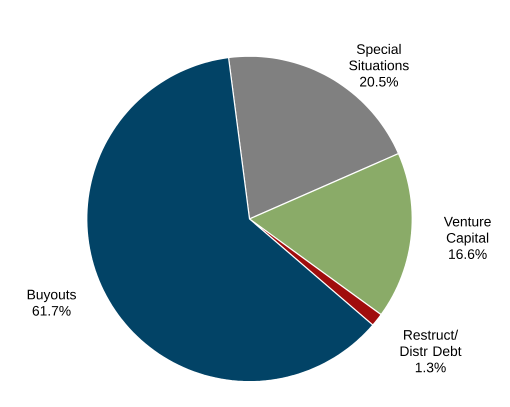  What do you see at coordinates (467, 231) in the screenshot?
I see `slice-label: Venture Capital` at bounding box center [467, 231].